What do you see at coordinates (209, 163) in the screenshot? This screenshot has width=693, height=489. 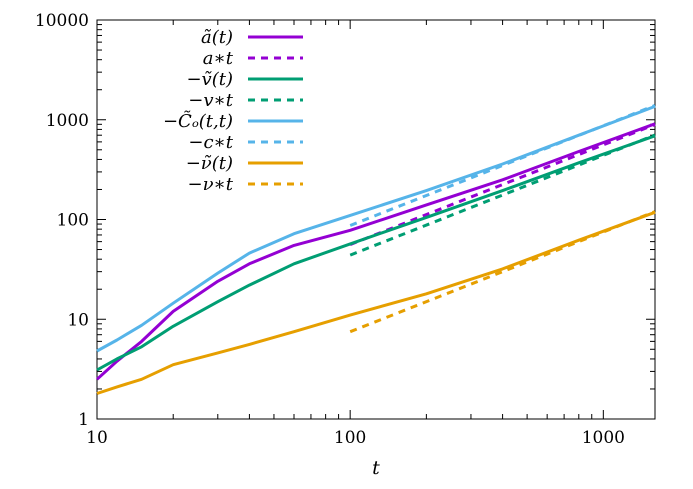 I see `legend-label: −ν̃(t)` at bounding box center [209, 163].